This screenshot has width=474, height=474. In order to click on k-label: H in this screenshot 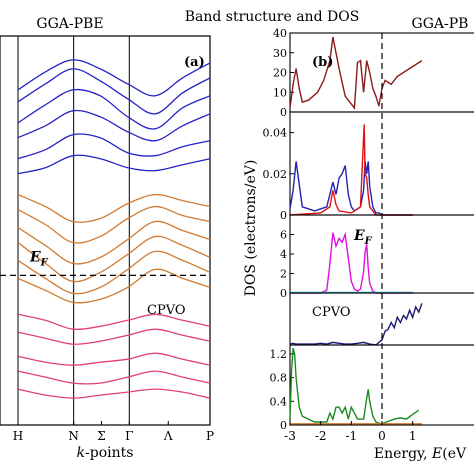, I will do `click(18, 436)`.